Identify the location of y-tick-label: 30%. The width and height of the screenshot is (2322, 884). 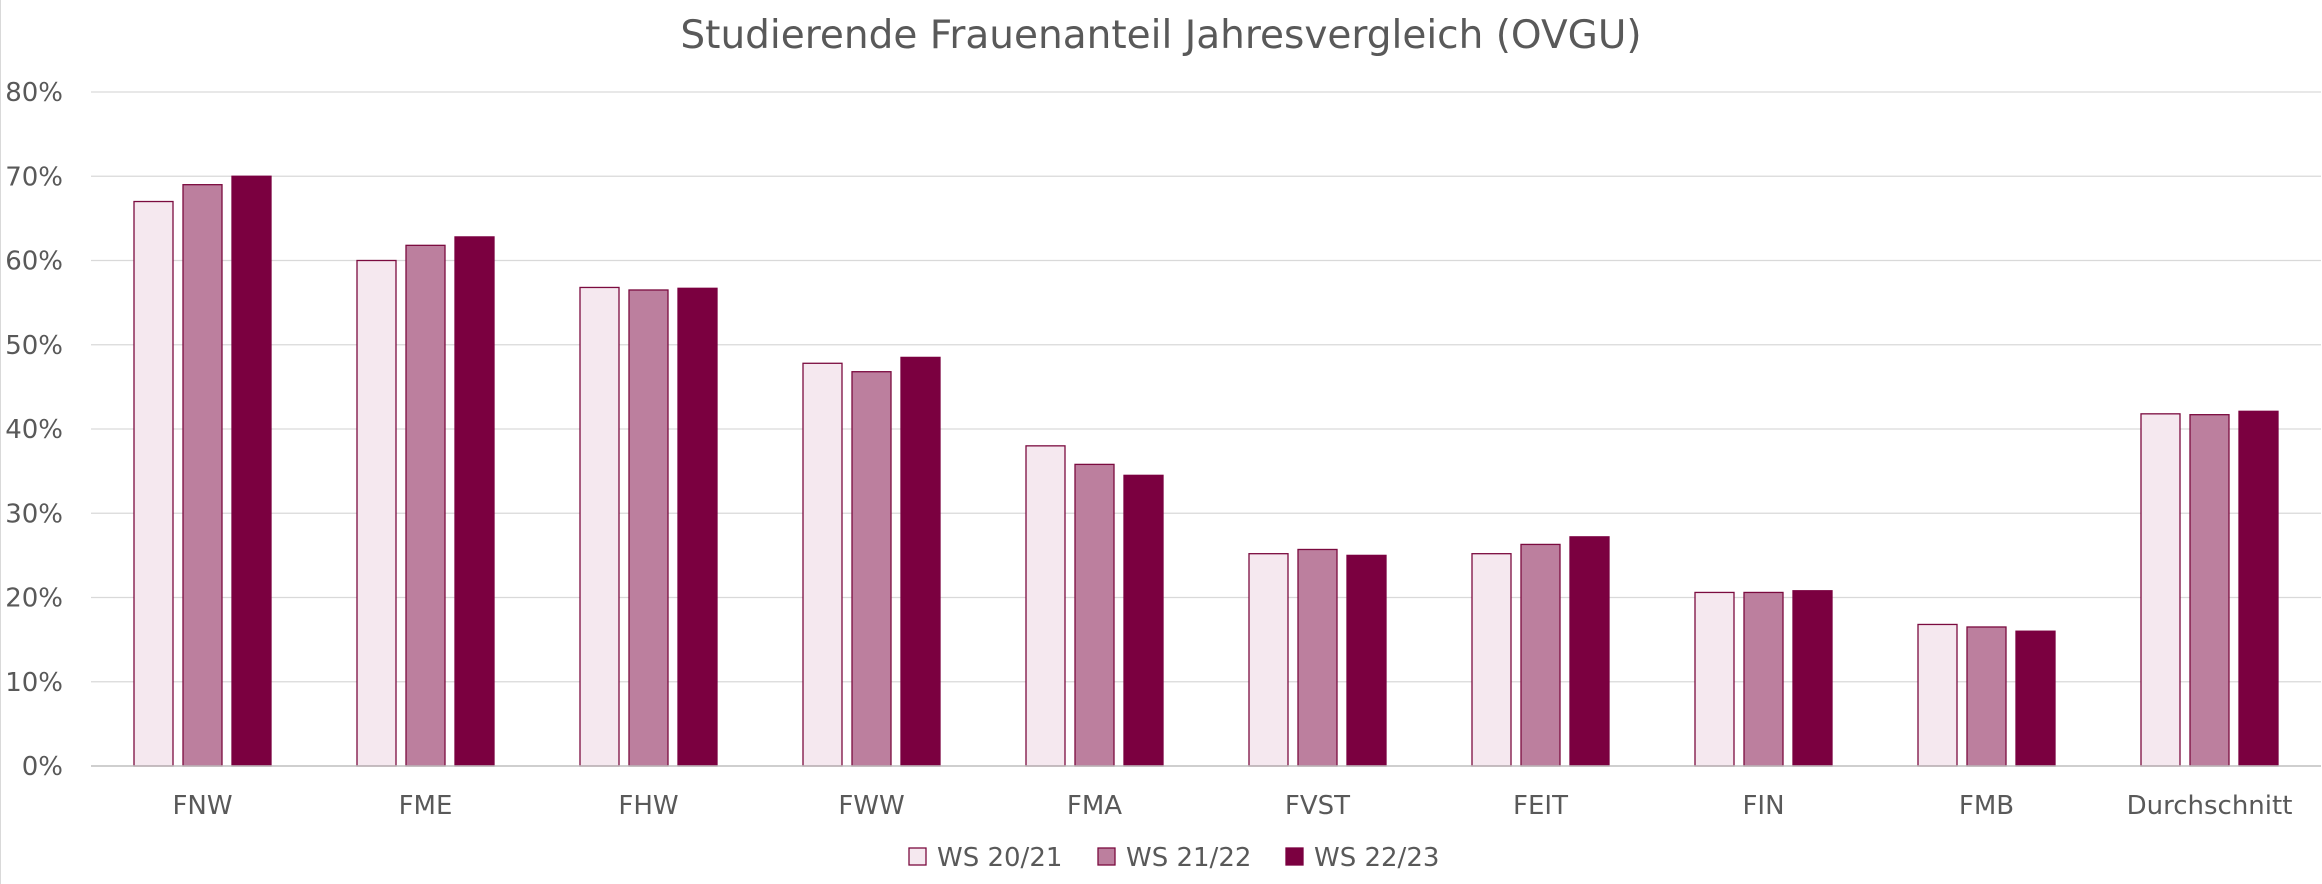
(34, 514).